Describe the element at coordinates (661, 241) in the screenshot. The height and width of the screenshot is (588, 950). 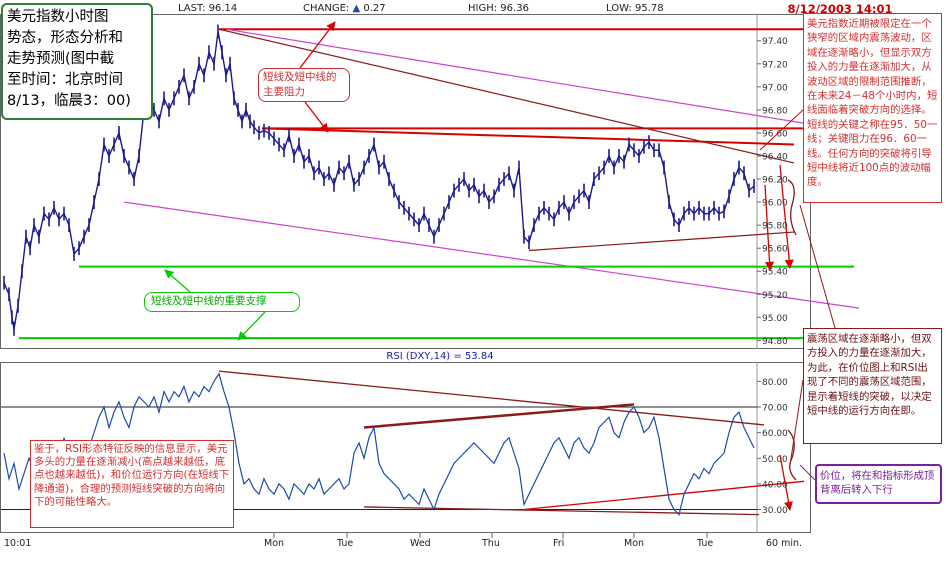
I see `trendline-triangle-bottom` at that location.